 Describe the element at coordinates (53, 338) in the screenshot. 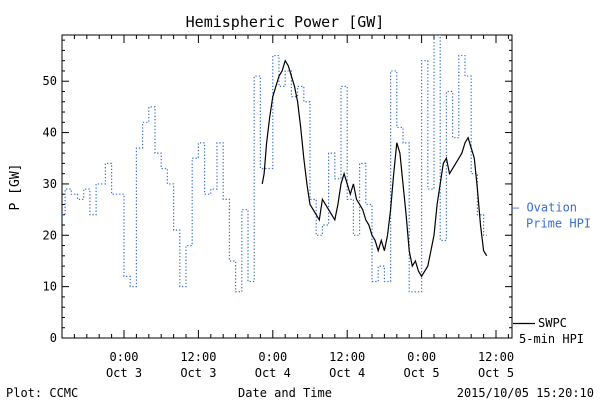

I see `y-tick-label: 0` at that location.